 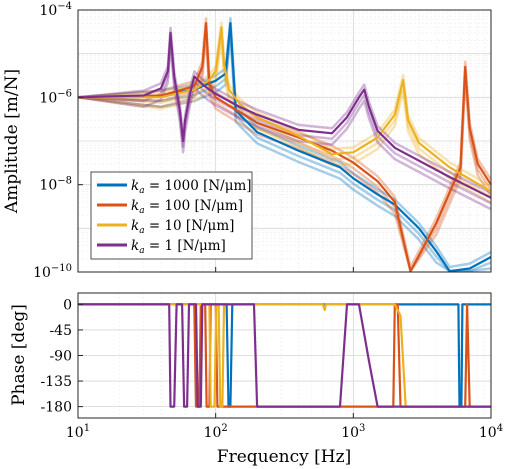 I want to click on amplitude-y-tick-label: 10⁻⁴, so click(x=55, y=10).